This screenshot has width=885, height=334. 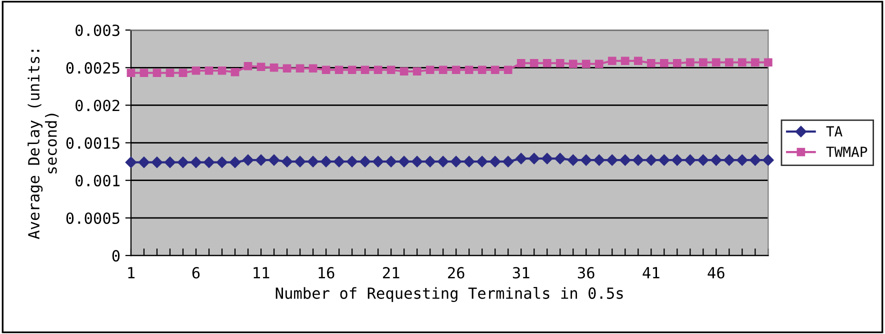 What do you see at coordinates (93, 68) in the screenshot?
I see `y-tick-label: 0.0025` at bounding box center [93, 68].